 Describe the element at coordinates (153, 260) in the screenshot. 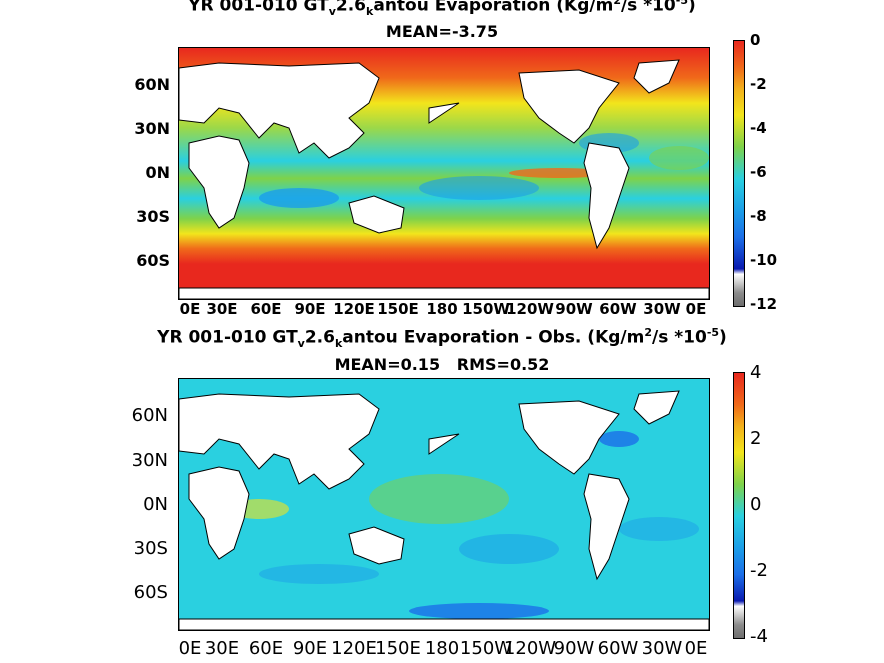

I see `panel1-lat-label: 60S` at that location.